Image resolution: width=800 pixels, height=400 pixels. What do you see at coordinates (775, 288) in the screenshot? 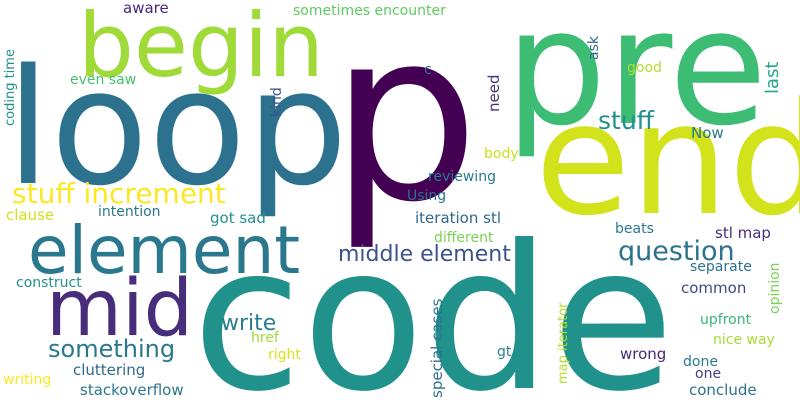
I see `word-opinion: opinion` at bounding box center [775, 288].